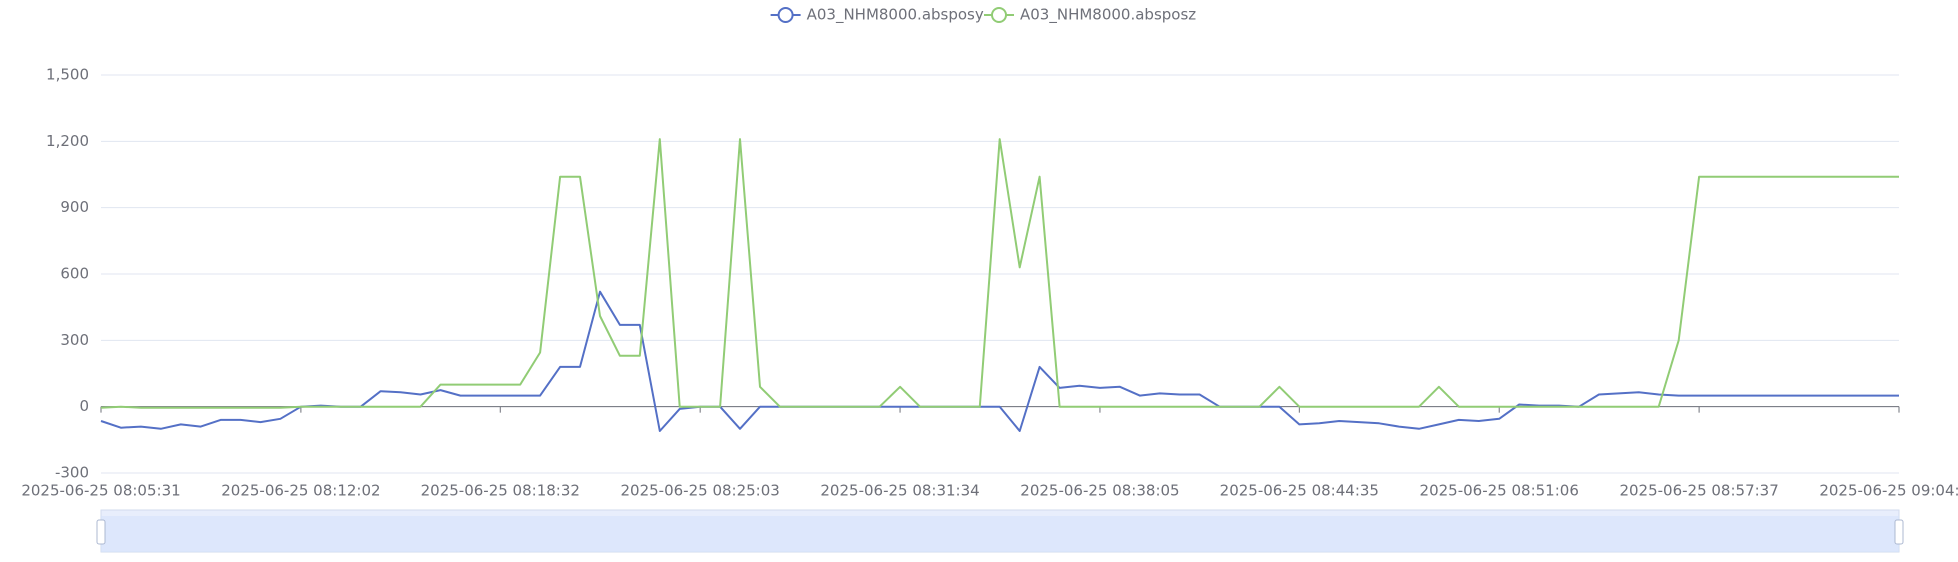  What do you see at coordinates (72, 473) in the screenshot?
I see `y-tick-label: -300` at bounding box center [72, 473].